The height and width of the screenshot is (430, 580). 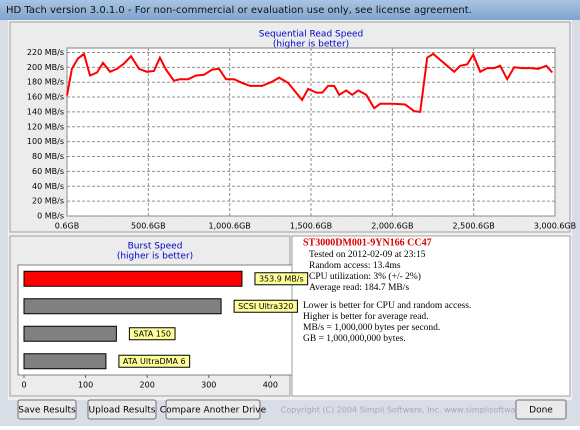 What do you see at coordinates (355, 266) in the screenshot?
I see `info-line: Random access: 13.4ms` at bounding box center [355, 266].